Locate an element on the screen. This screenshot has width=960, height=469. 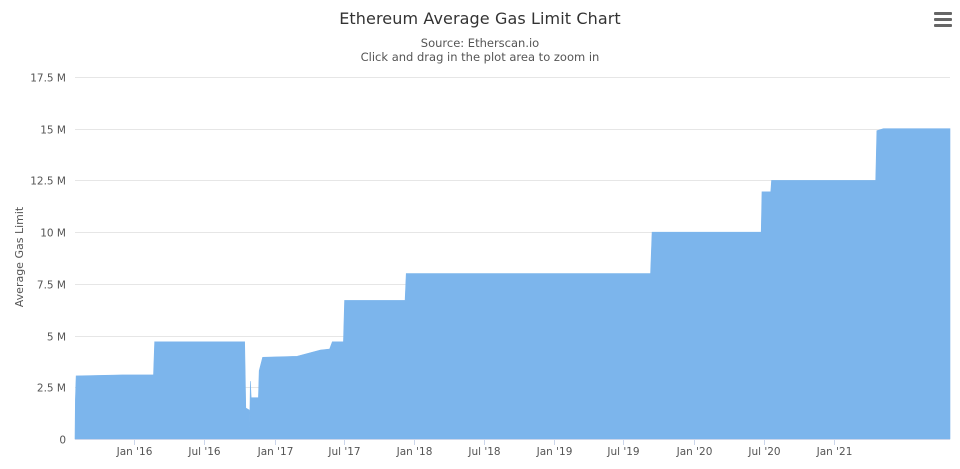
x-tick-label: Jan '17 is located at coordinates (275, 452).